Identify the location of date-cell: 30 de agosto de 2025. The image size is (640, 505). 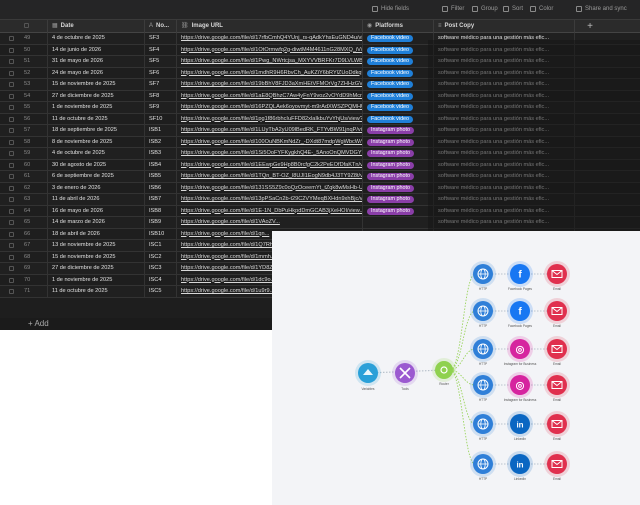
(96, 165).